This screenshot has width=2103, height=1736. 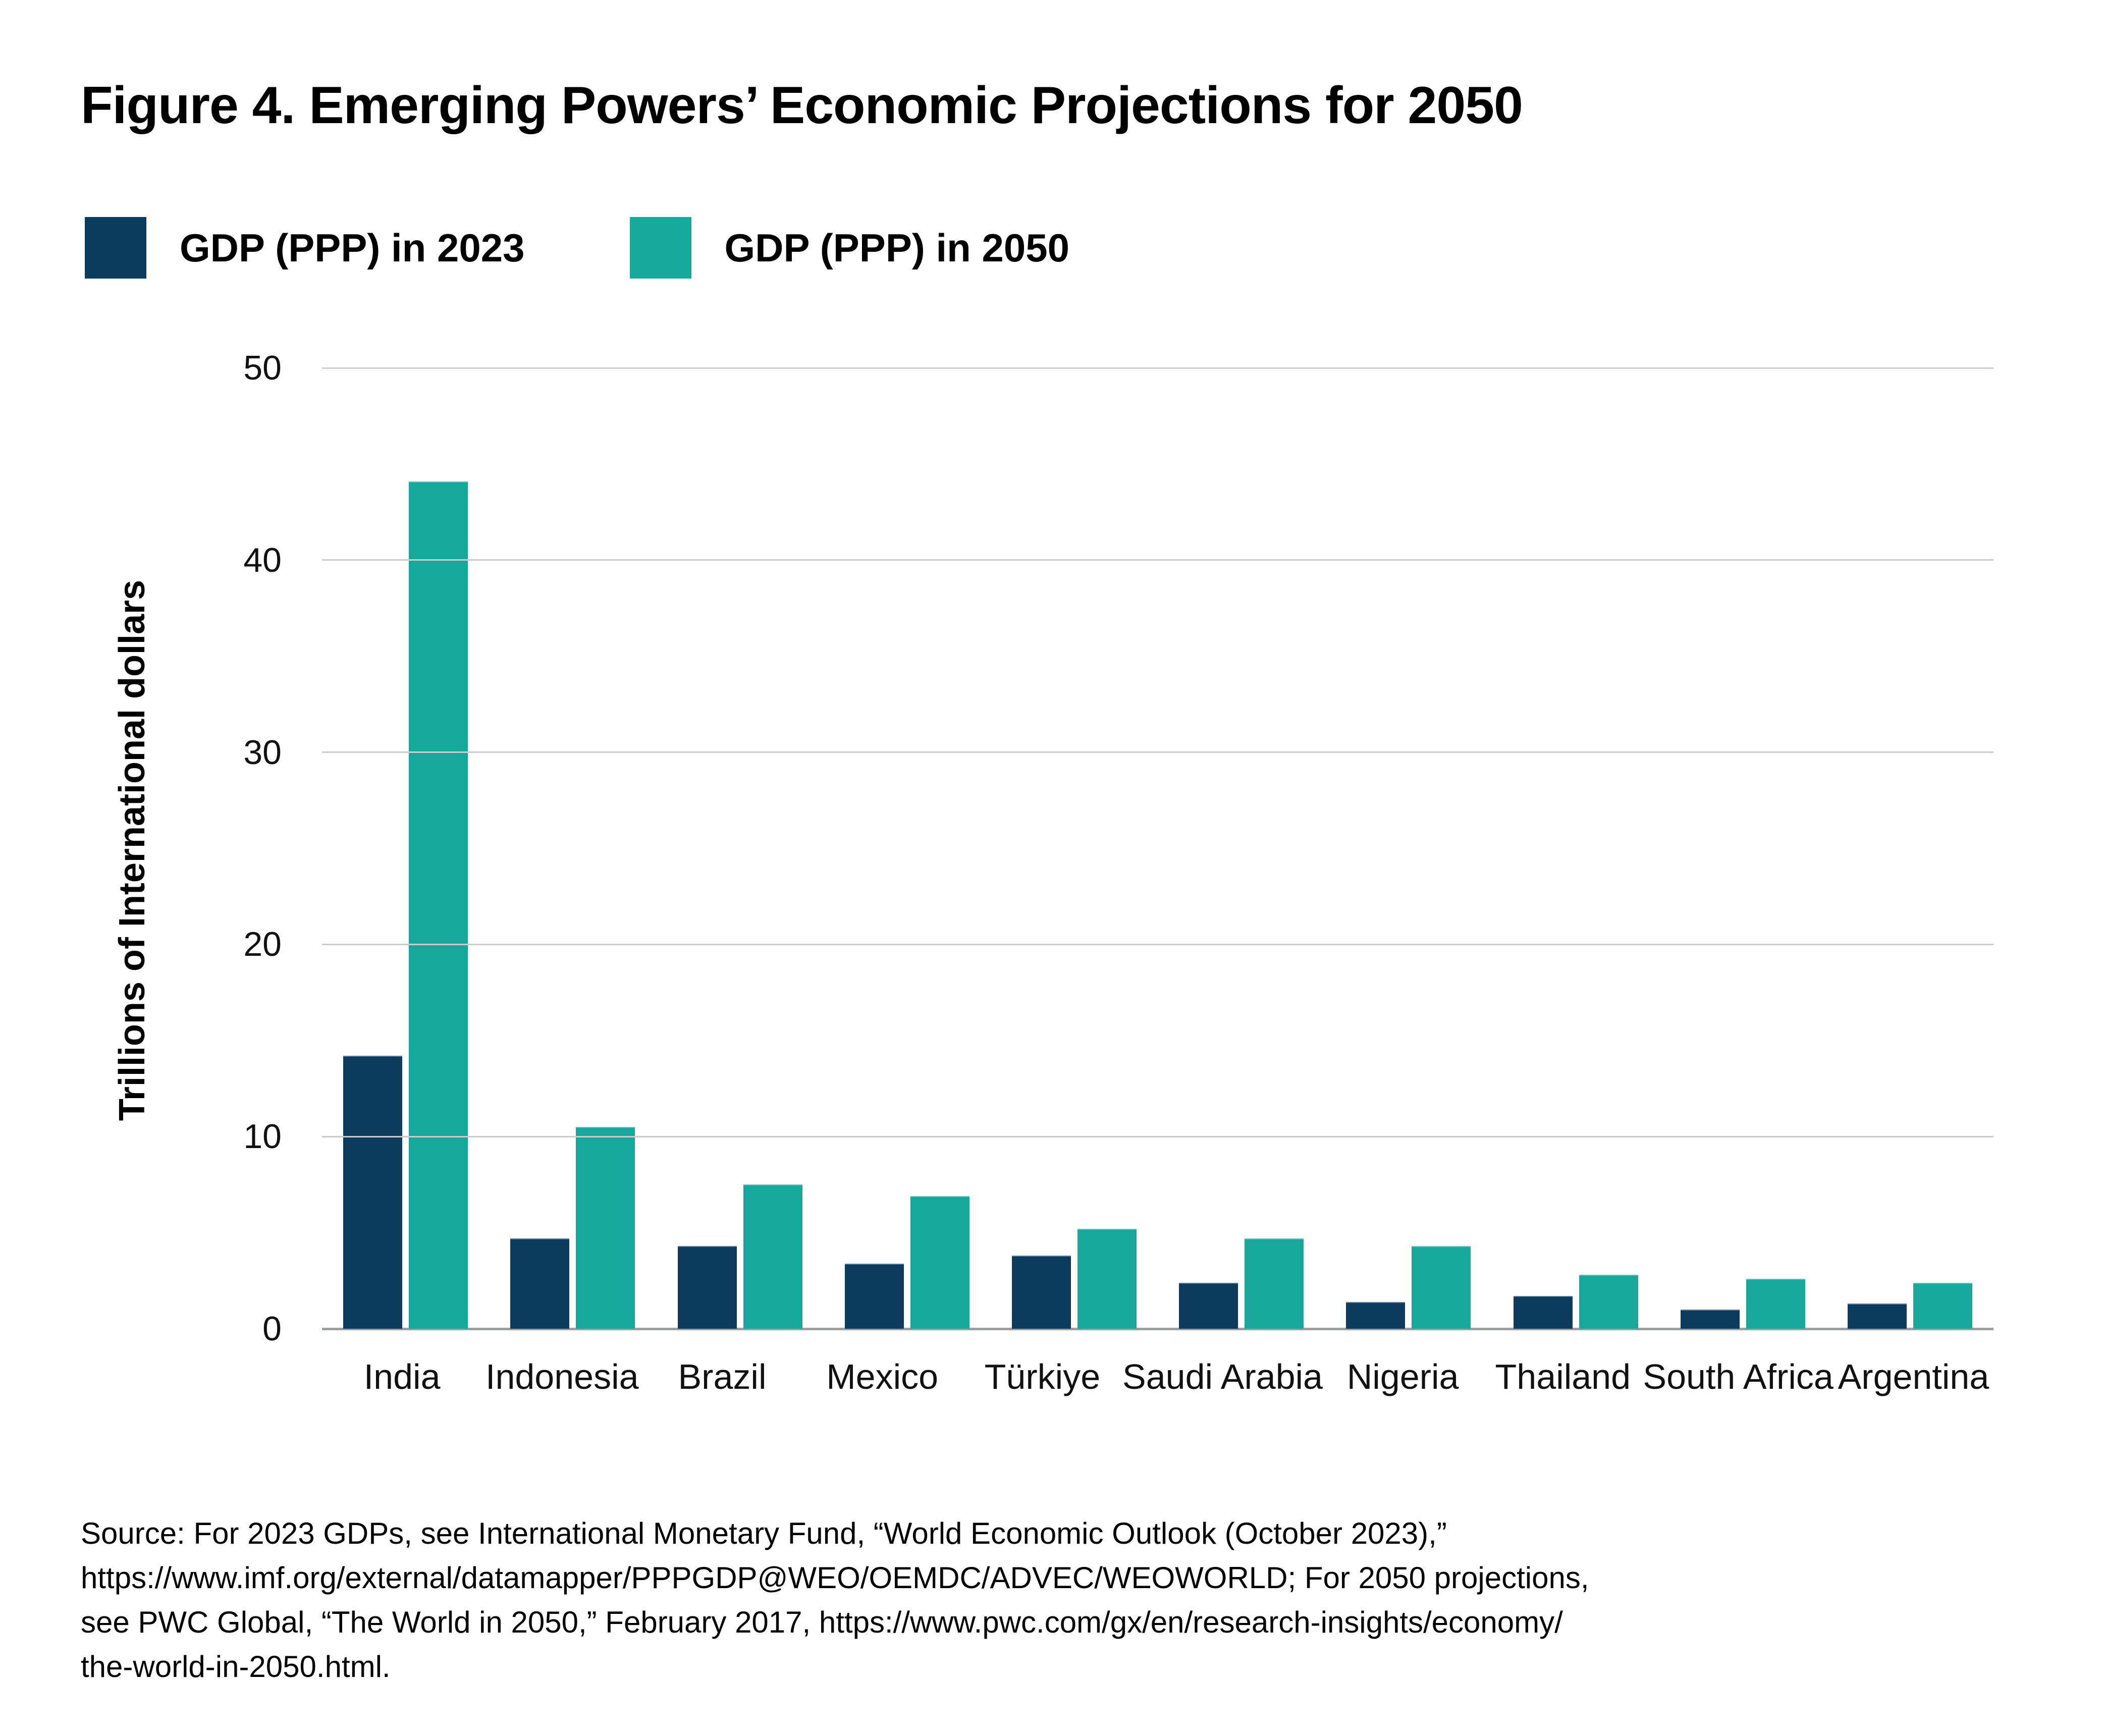 I want to click on bar-group-argentina, so click(x=1909, y=849).